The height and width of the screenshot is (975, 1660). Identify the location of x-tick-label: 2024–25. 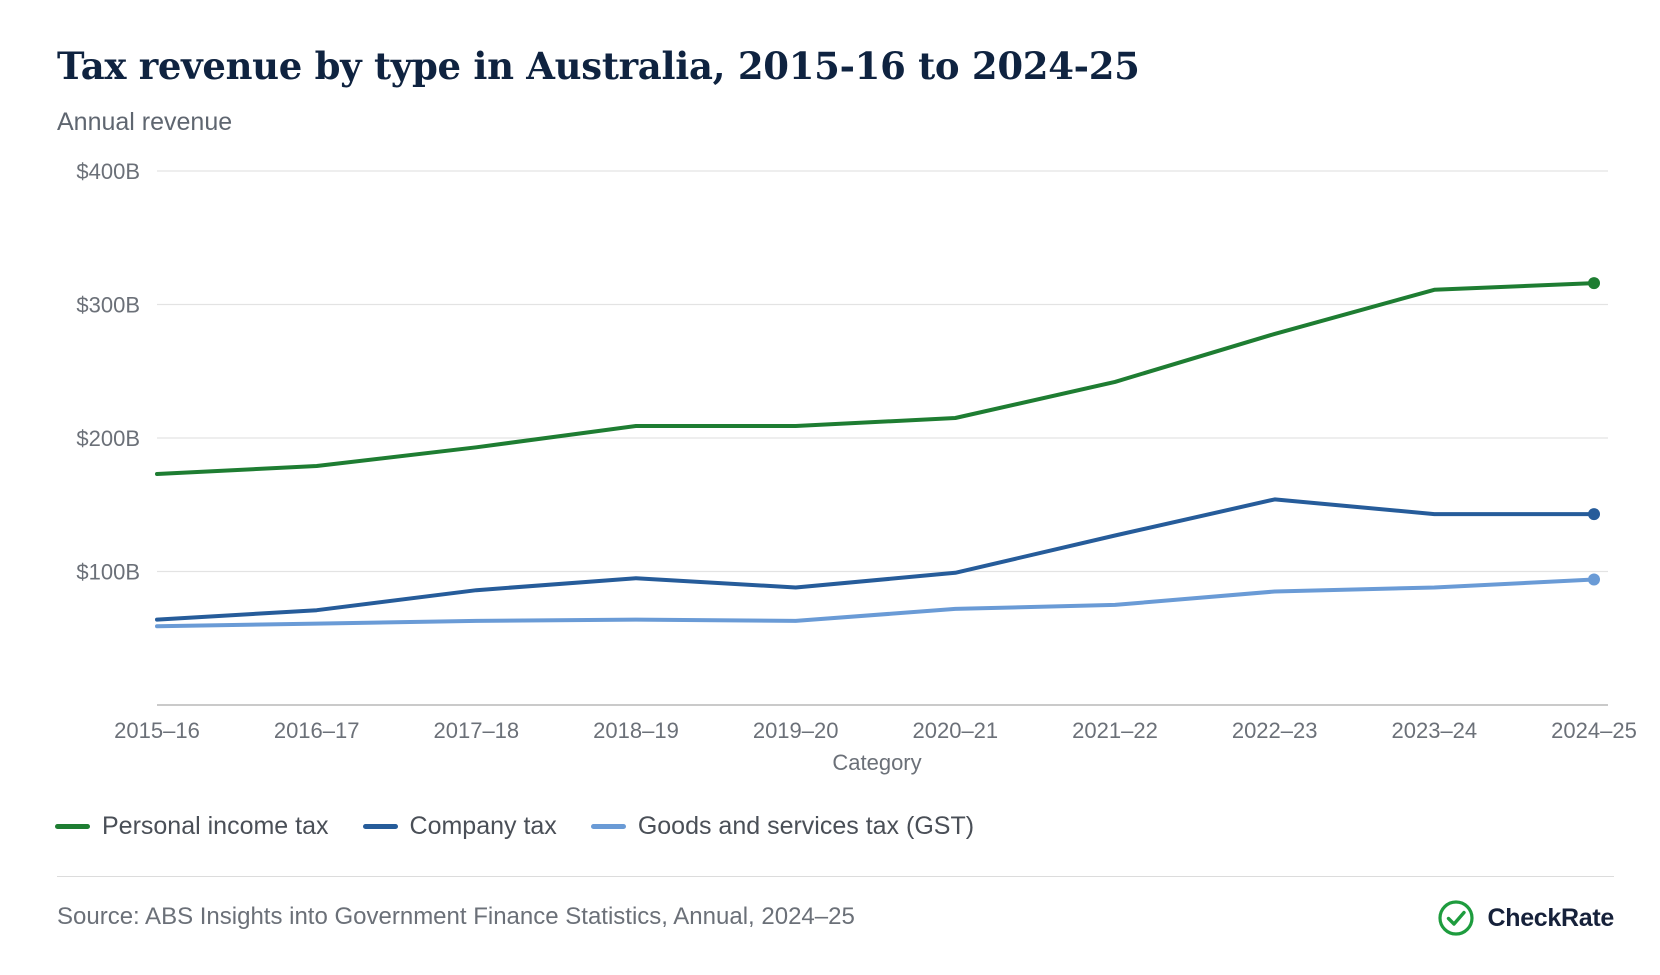
(1594, 730).